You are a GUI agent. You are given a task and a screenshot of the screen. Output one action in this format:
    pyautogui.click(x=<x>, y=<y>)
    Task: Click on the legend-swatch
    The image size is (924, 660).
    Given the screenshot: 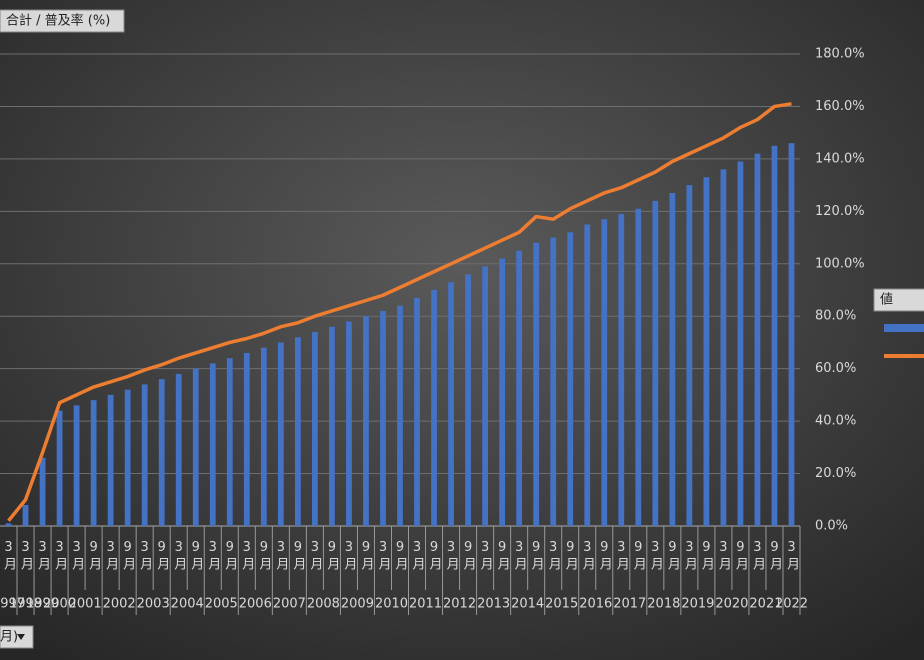 What is the action you would take?
    pyautogui.click(x=904, y=328)
    